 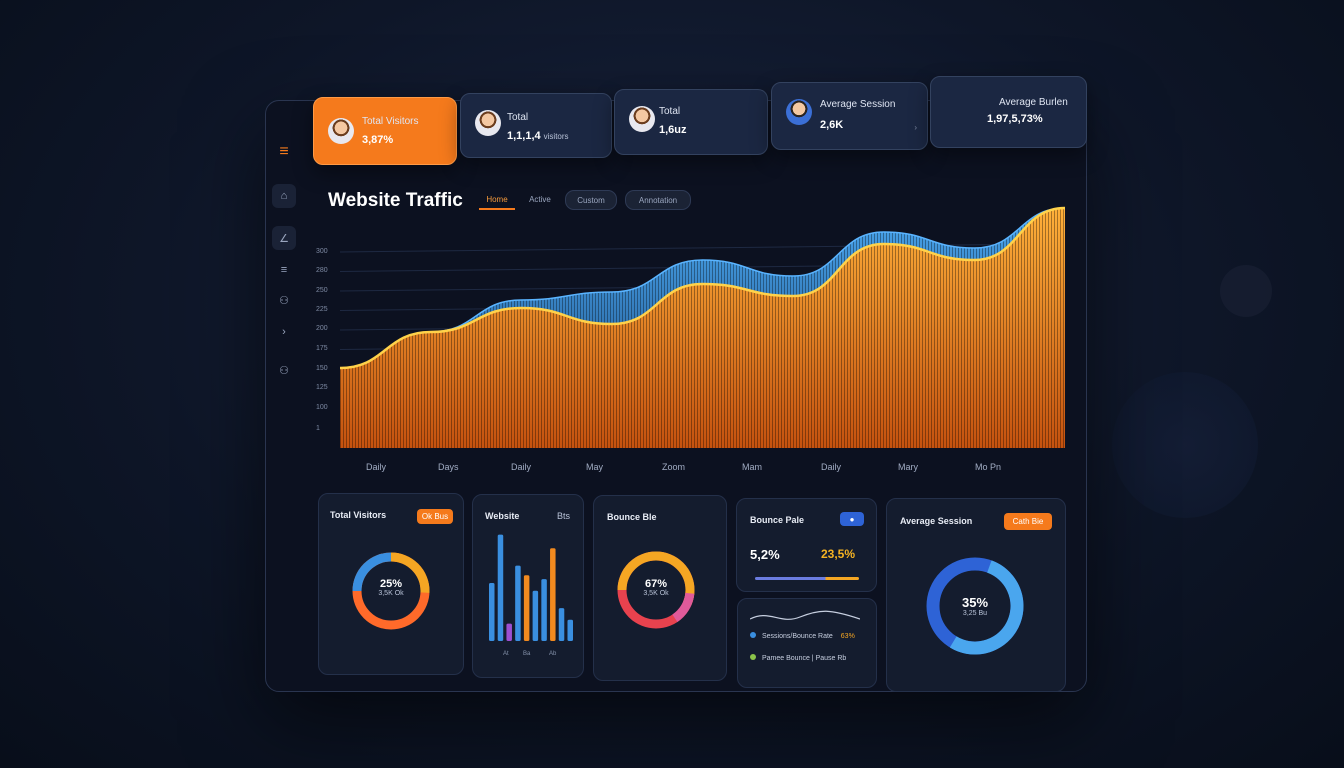 I want to click on sparkline, so click(x=805, y=615).